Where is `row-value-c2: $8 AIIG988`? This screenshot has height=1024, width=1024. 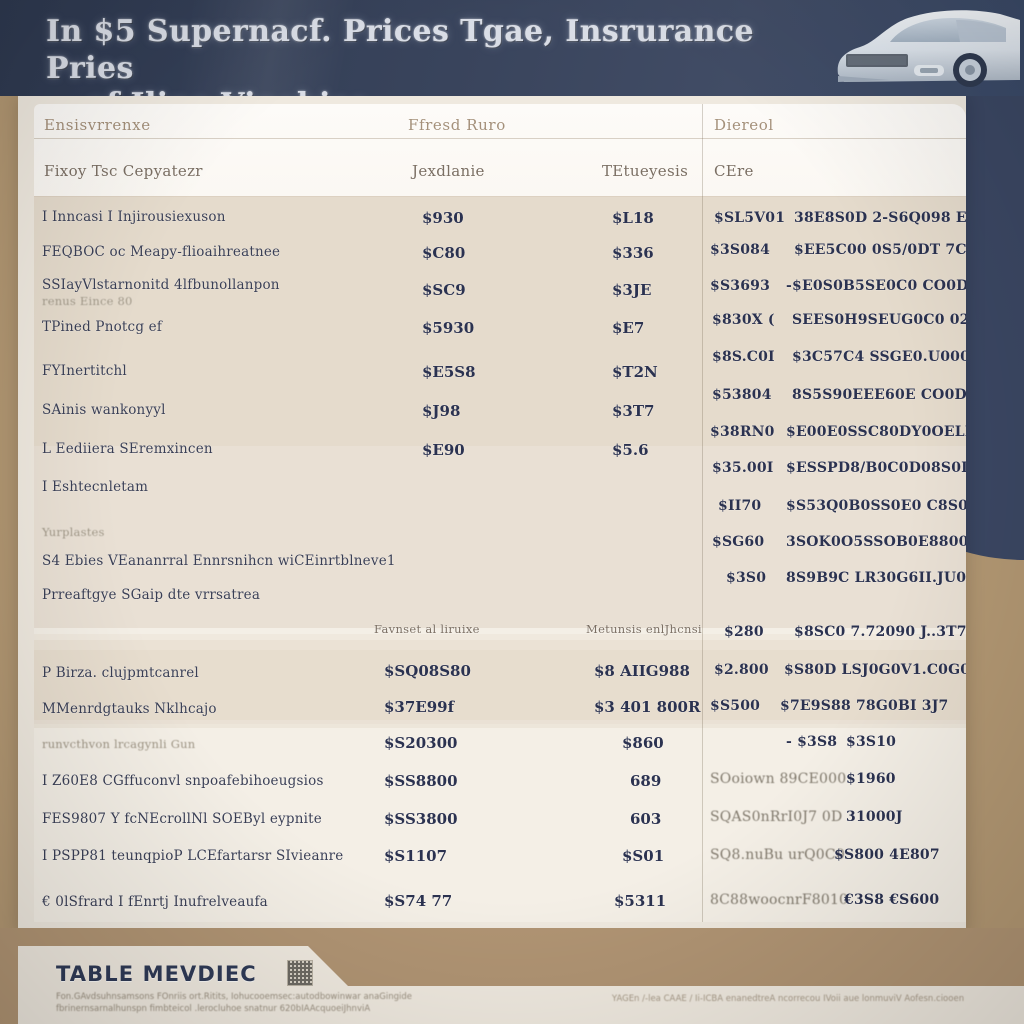 row-value-c2: $8 AIIG988 is located at coordinates (642, 671).